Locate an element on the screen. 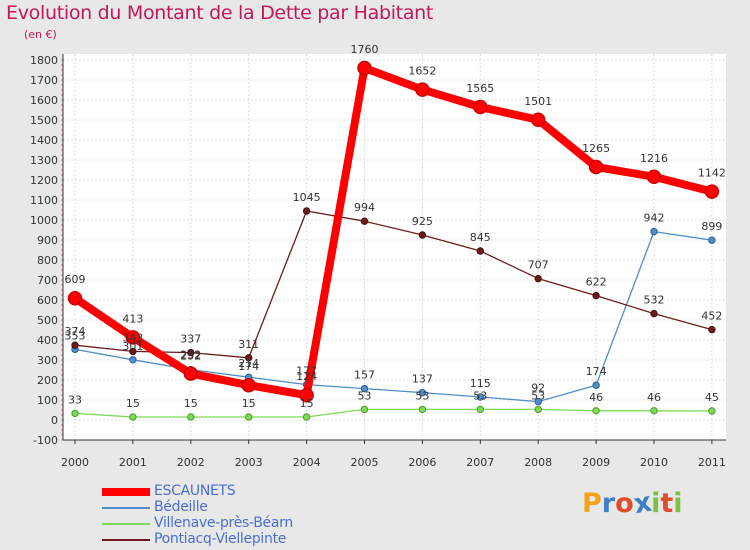 The image size is (750, 550). data-label: 532 is located at coordinates (654, 300).